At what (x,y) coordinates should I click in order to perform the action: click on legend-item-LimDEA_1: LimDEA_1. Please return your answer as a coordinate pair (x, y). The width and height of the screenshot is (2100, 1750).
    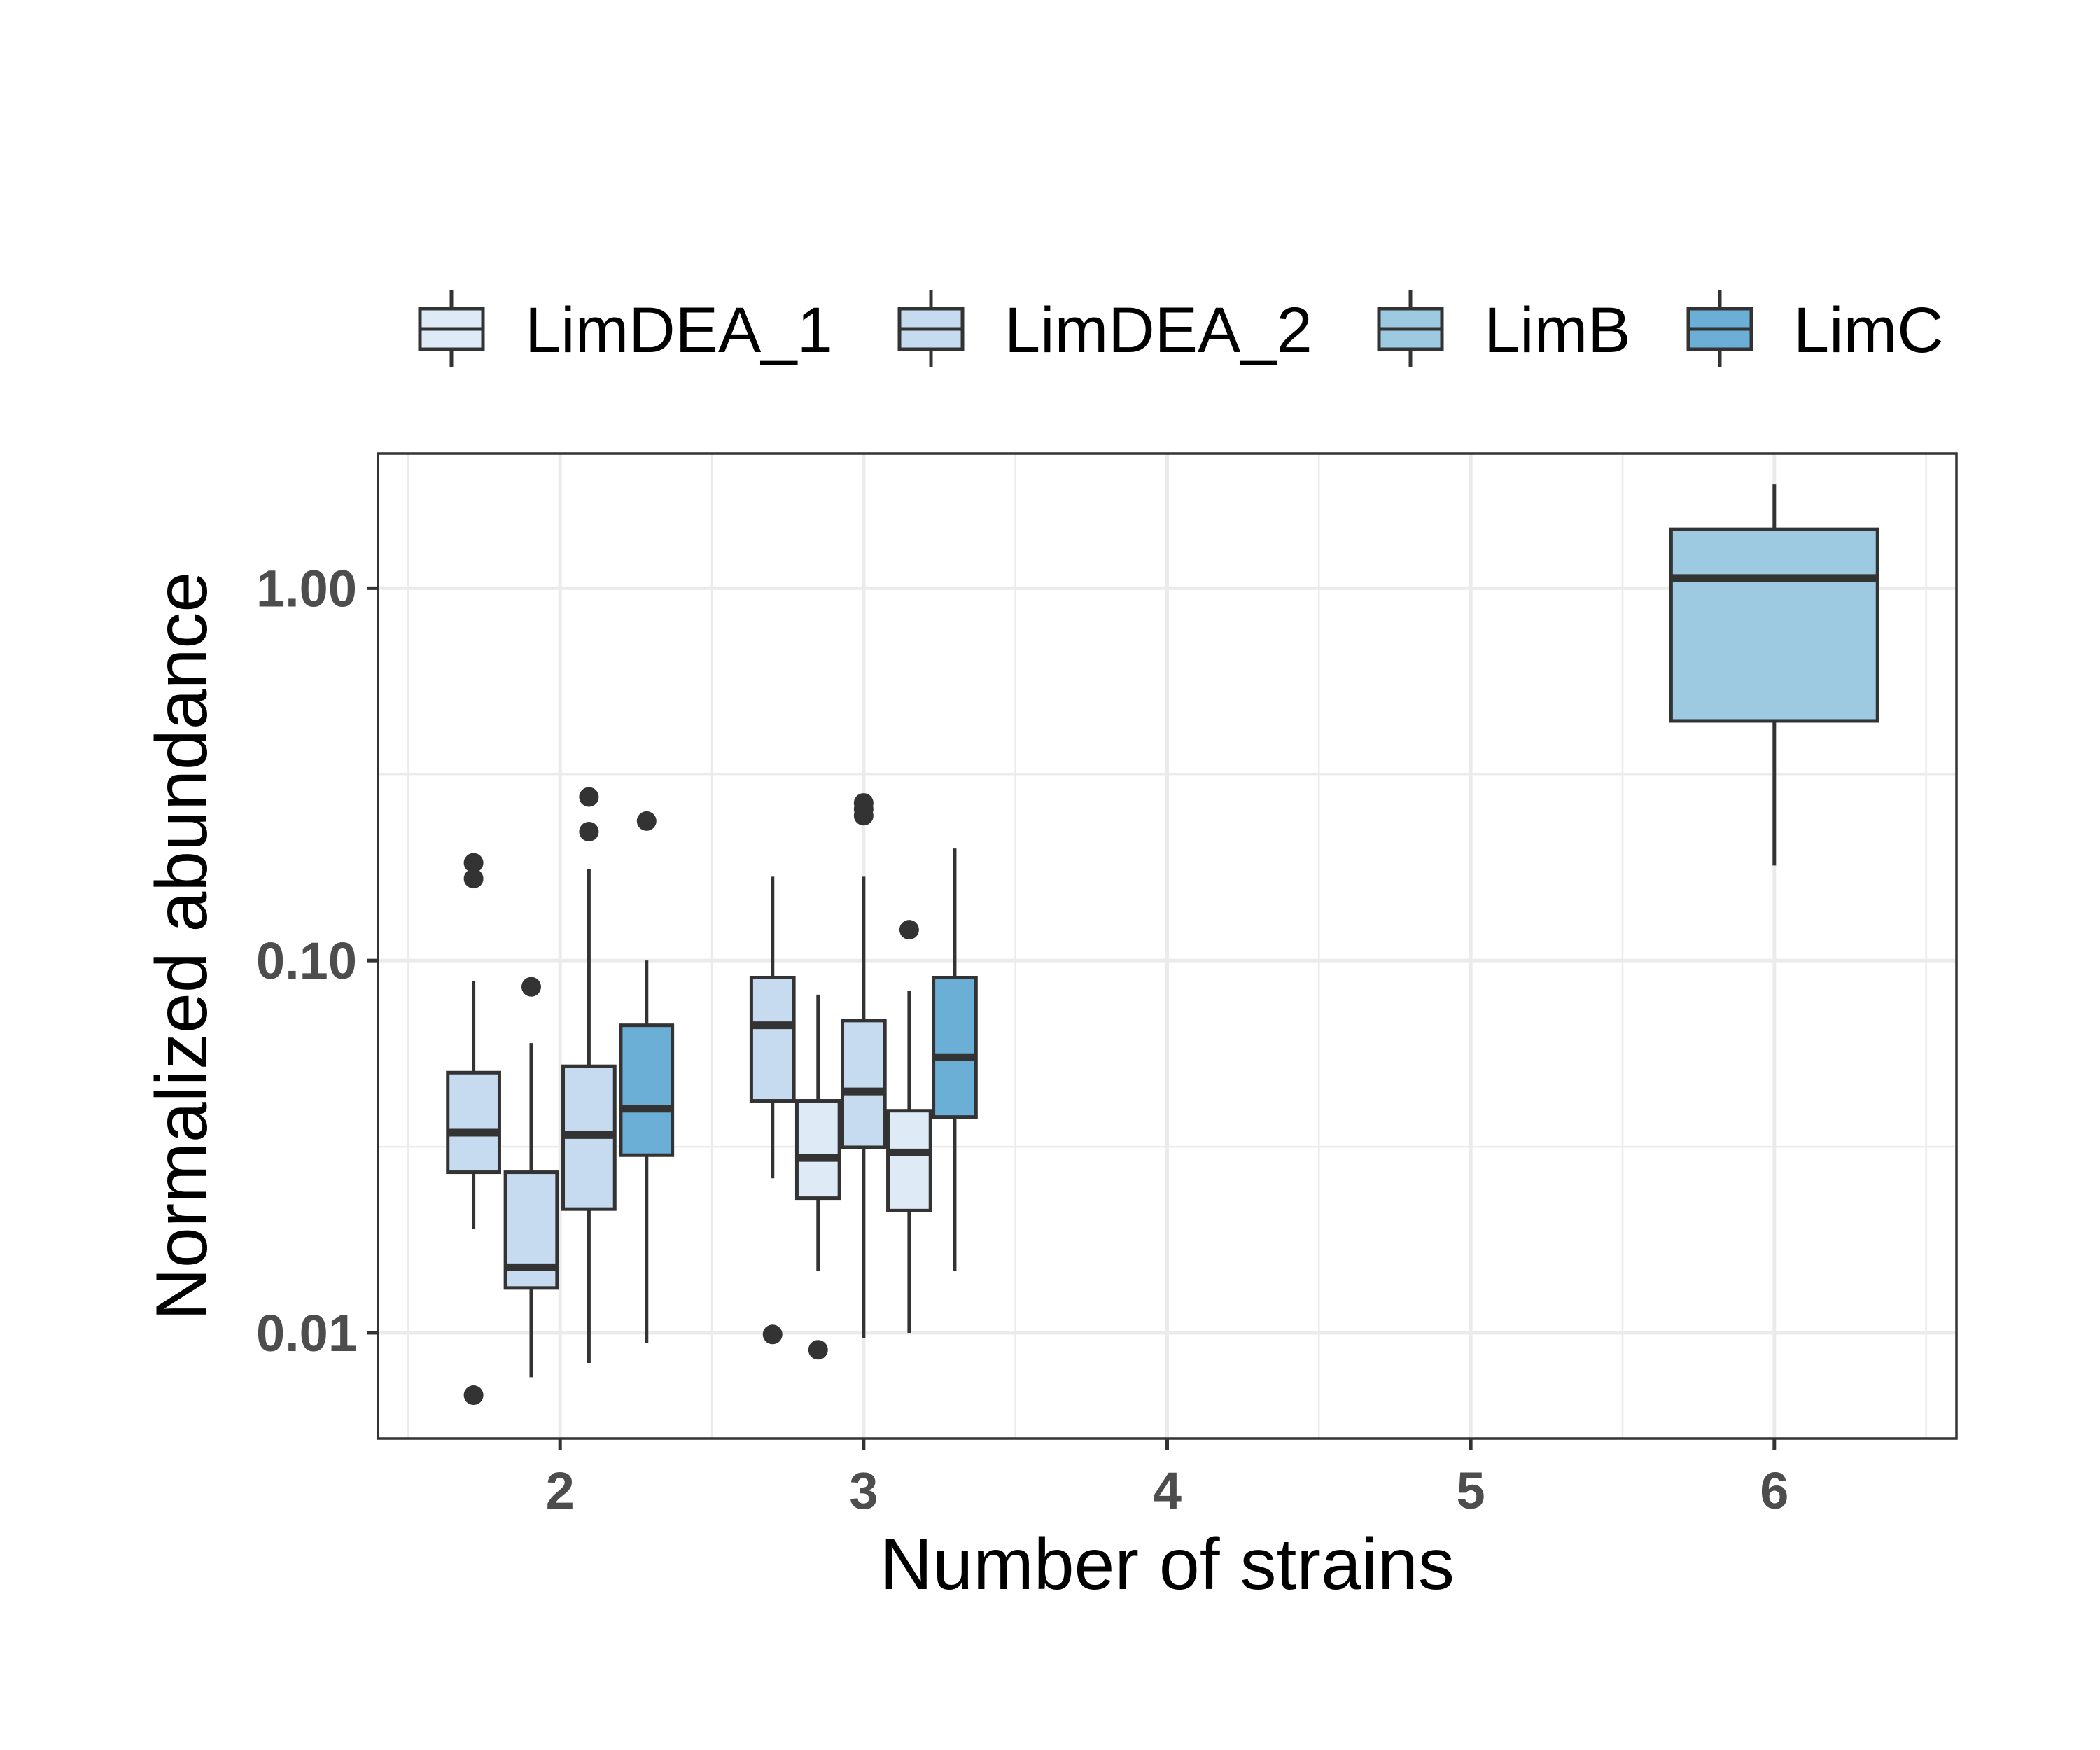
    Looking at the image, I should click on (625, 329).